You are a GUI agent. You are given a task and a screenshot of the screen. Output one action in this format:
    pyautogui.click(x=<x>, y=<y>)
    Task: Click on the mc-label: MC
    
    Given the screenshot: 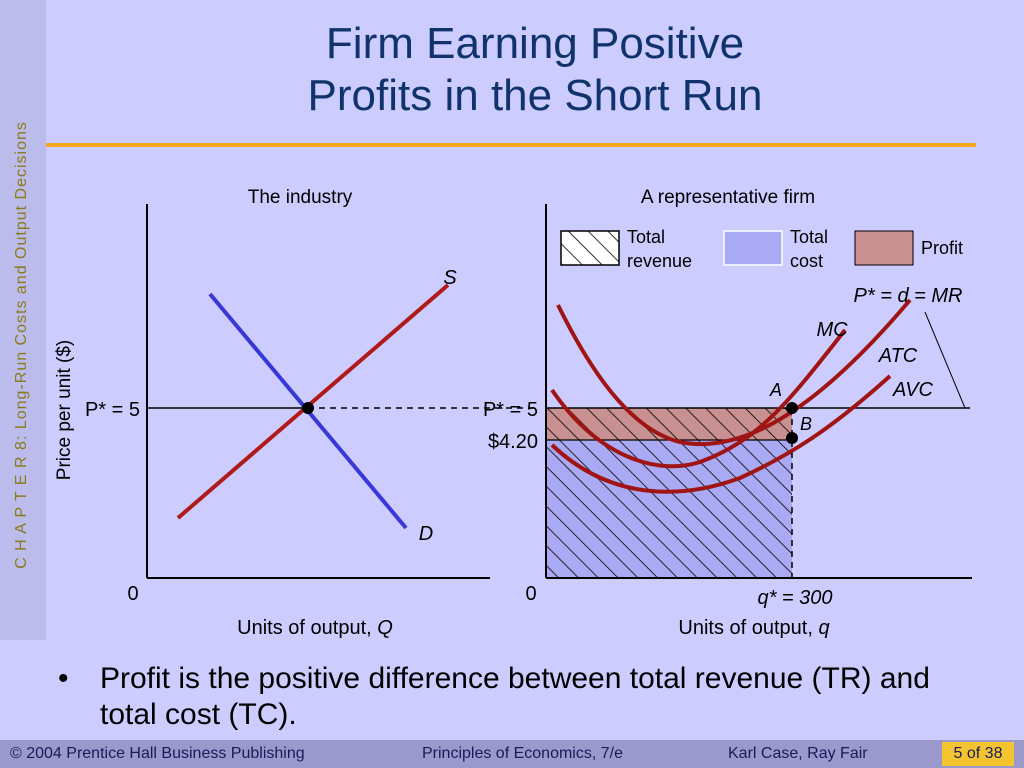 What is the action you would take?
    pyautogui.click(x=832, y=330)
    